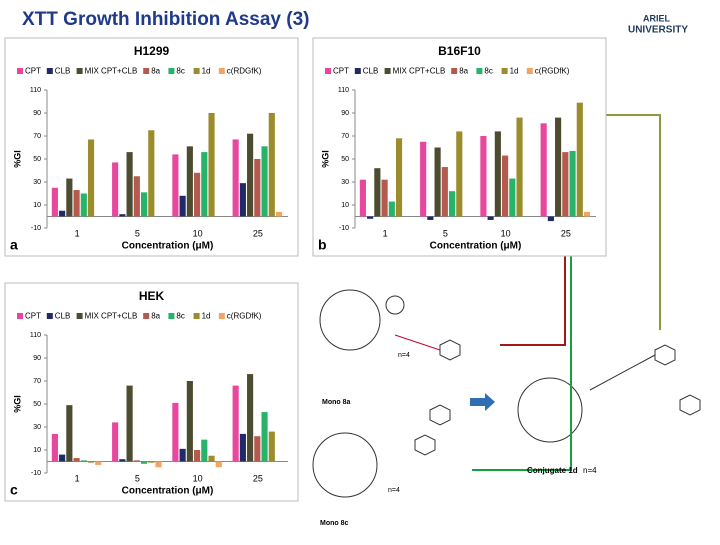 The image size is (720, 545). I want to click on legend-label: c(RDGfK), so click(244, 71).